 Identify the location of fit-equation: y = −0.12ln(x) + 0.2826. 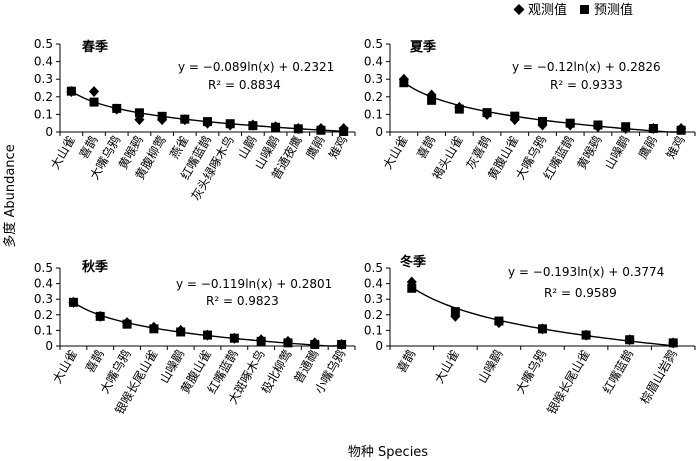
(586, 67).